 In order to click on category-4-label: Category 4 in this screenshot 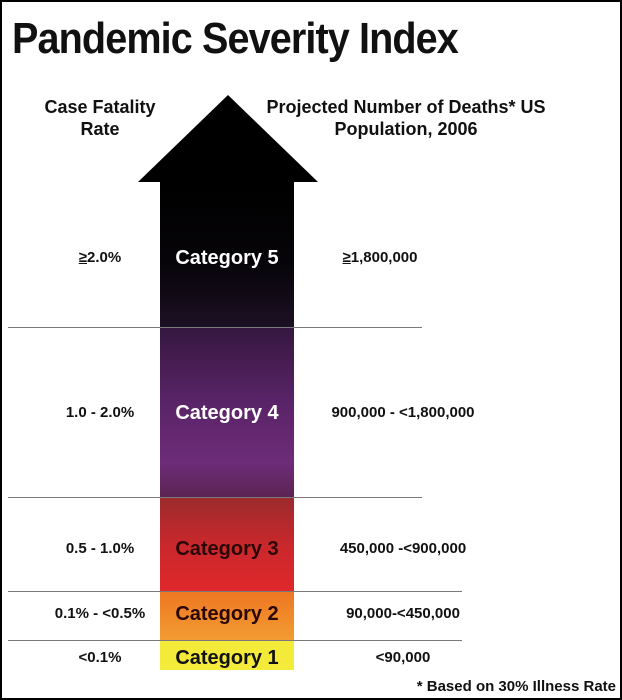, I will do `click(227, 413)`.